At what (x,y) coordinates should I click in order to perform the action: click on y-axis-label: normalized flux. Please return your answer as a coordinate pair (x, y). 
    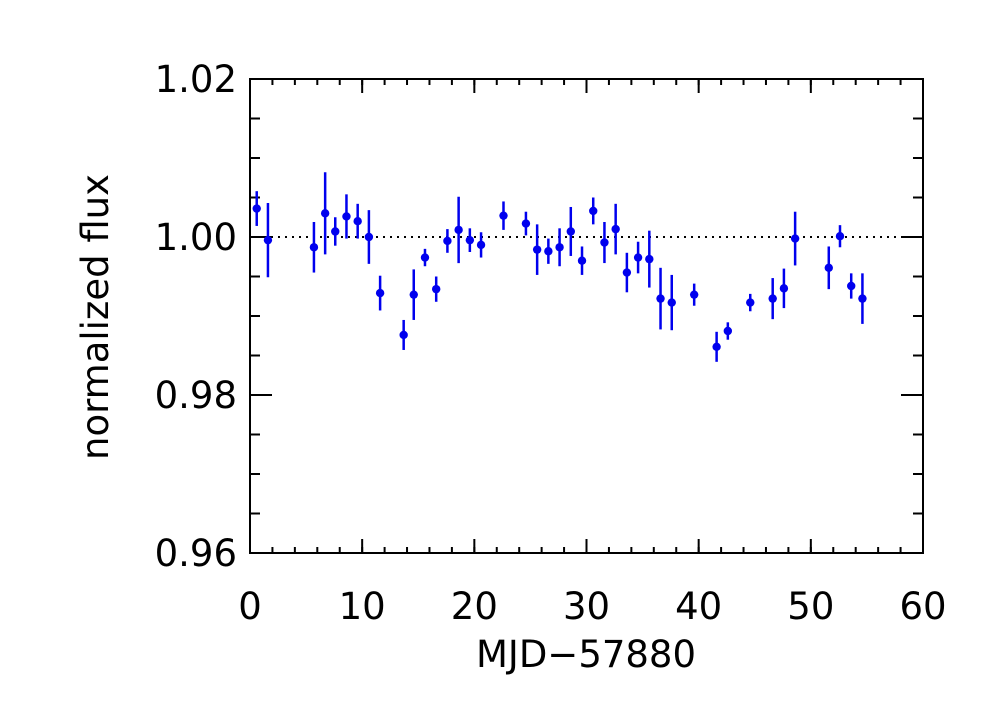
    Looking at the image, I should click on (95, 317).